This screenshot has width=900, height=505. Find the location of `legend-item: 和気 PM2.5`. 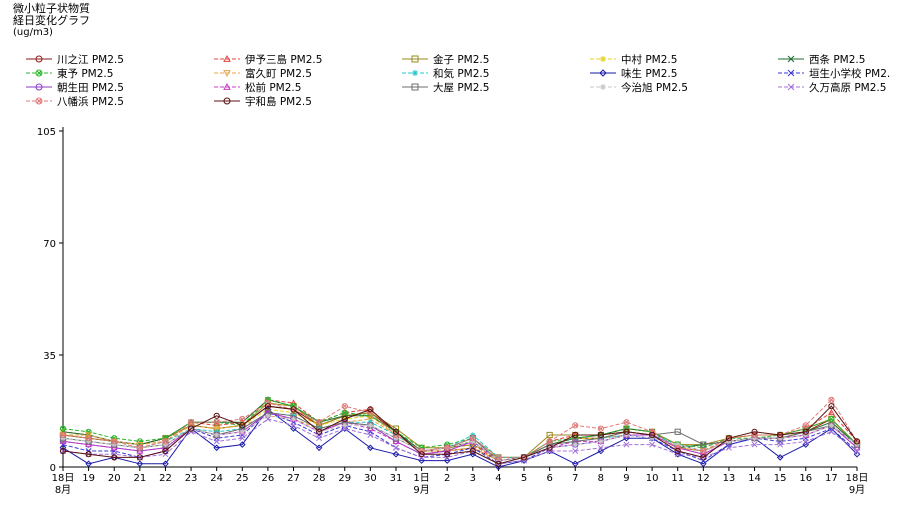

legend-item: 和気 PM2.5 is located at coordinates (445, 73).